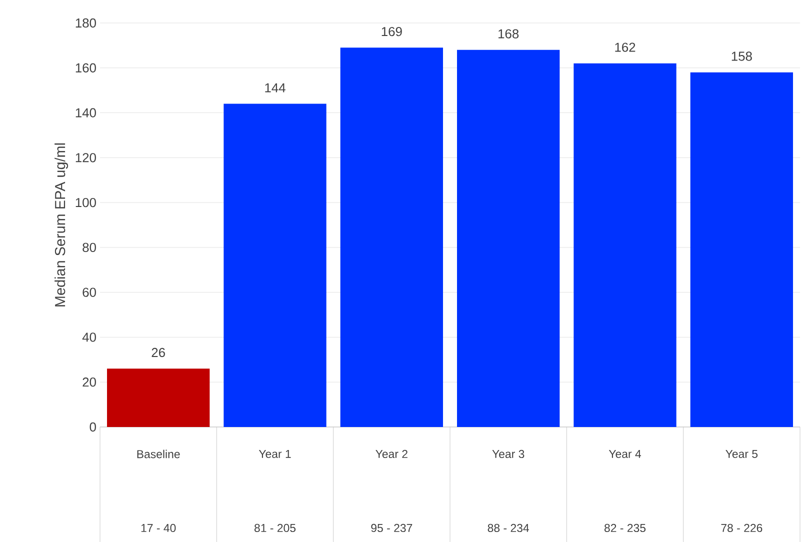  What do you see at coordinates (158, 454) in the screenshot?
I see `x-tick-label: Baseline` at bounding box center [158, 454].